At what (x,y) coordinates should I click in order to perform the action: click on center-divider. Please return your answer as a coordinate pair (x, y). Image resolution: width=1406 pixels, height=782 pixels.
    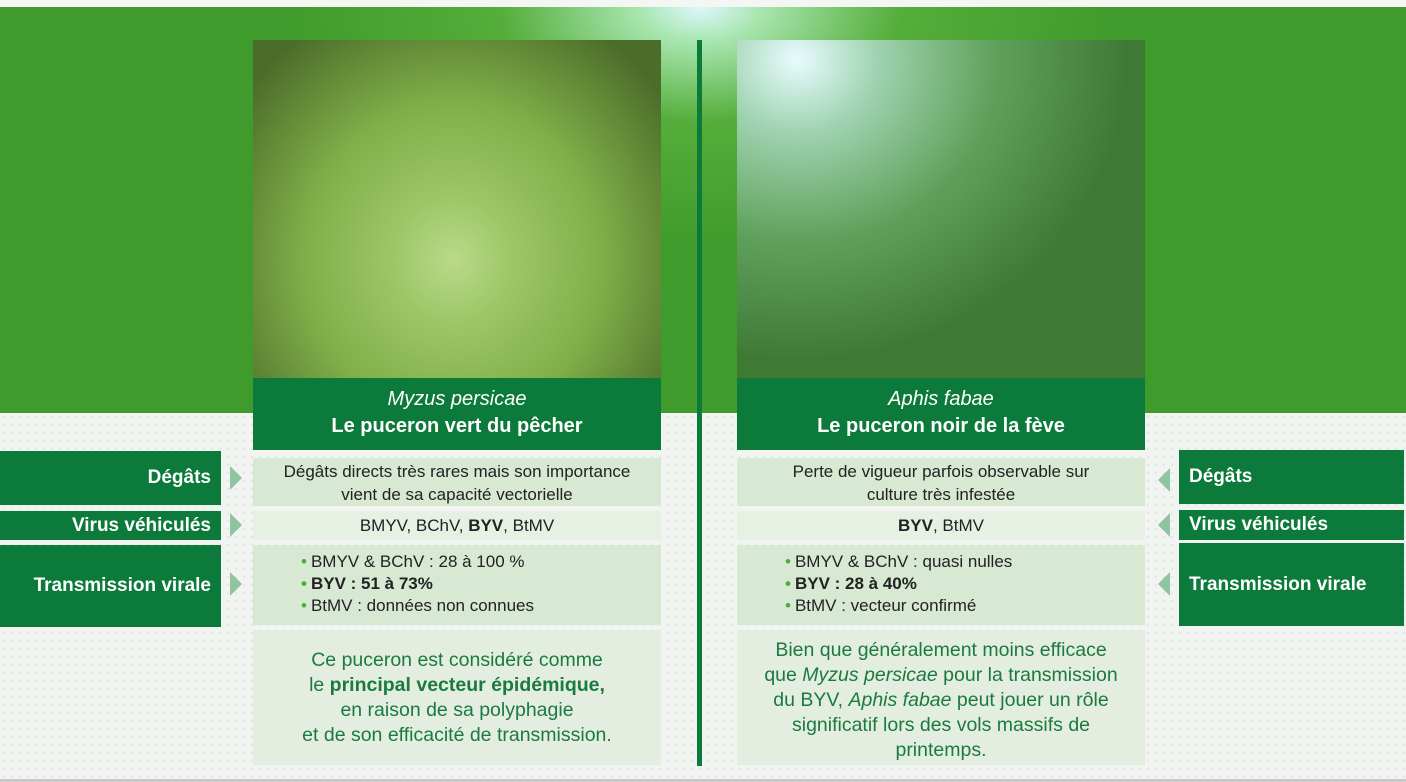
    Looking at the image, I should click on (699, 403).